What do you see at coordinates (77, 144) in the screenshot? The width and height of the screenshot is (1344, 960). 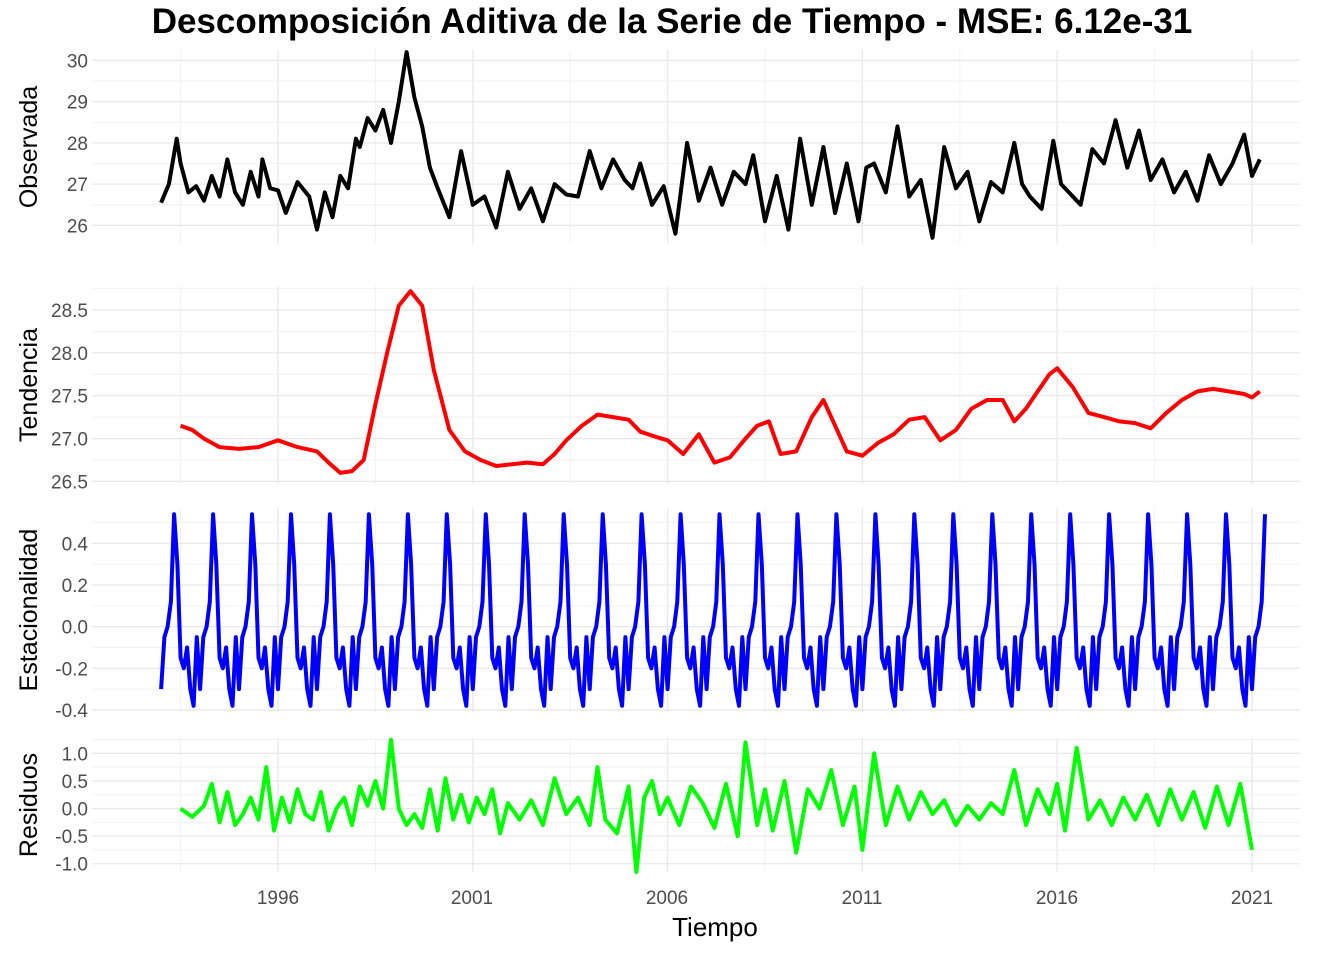 I see `y-tick-label: 28` at bounding box center [77, 144].